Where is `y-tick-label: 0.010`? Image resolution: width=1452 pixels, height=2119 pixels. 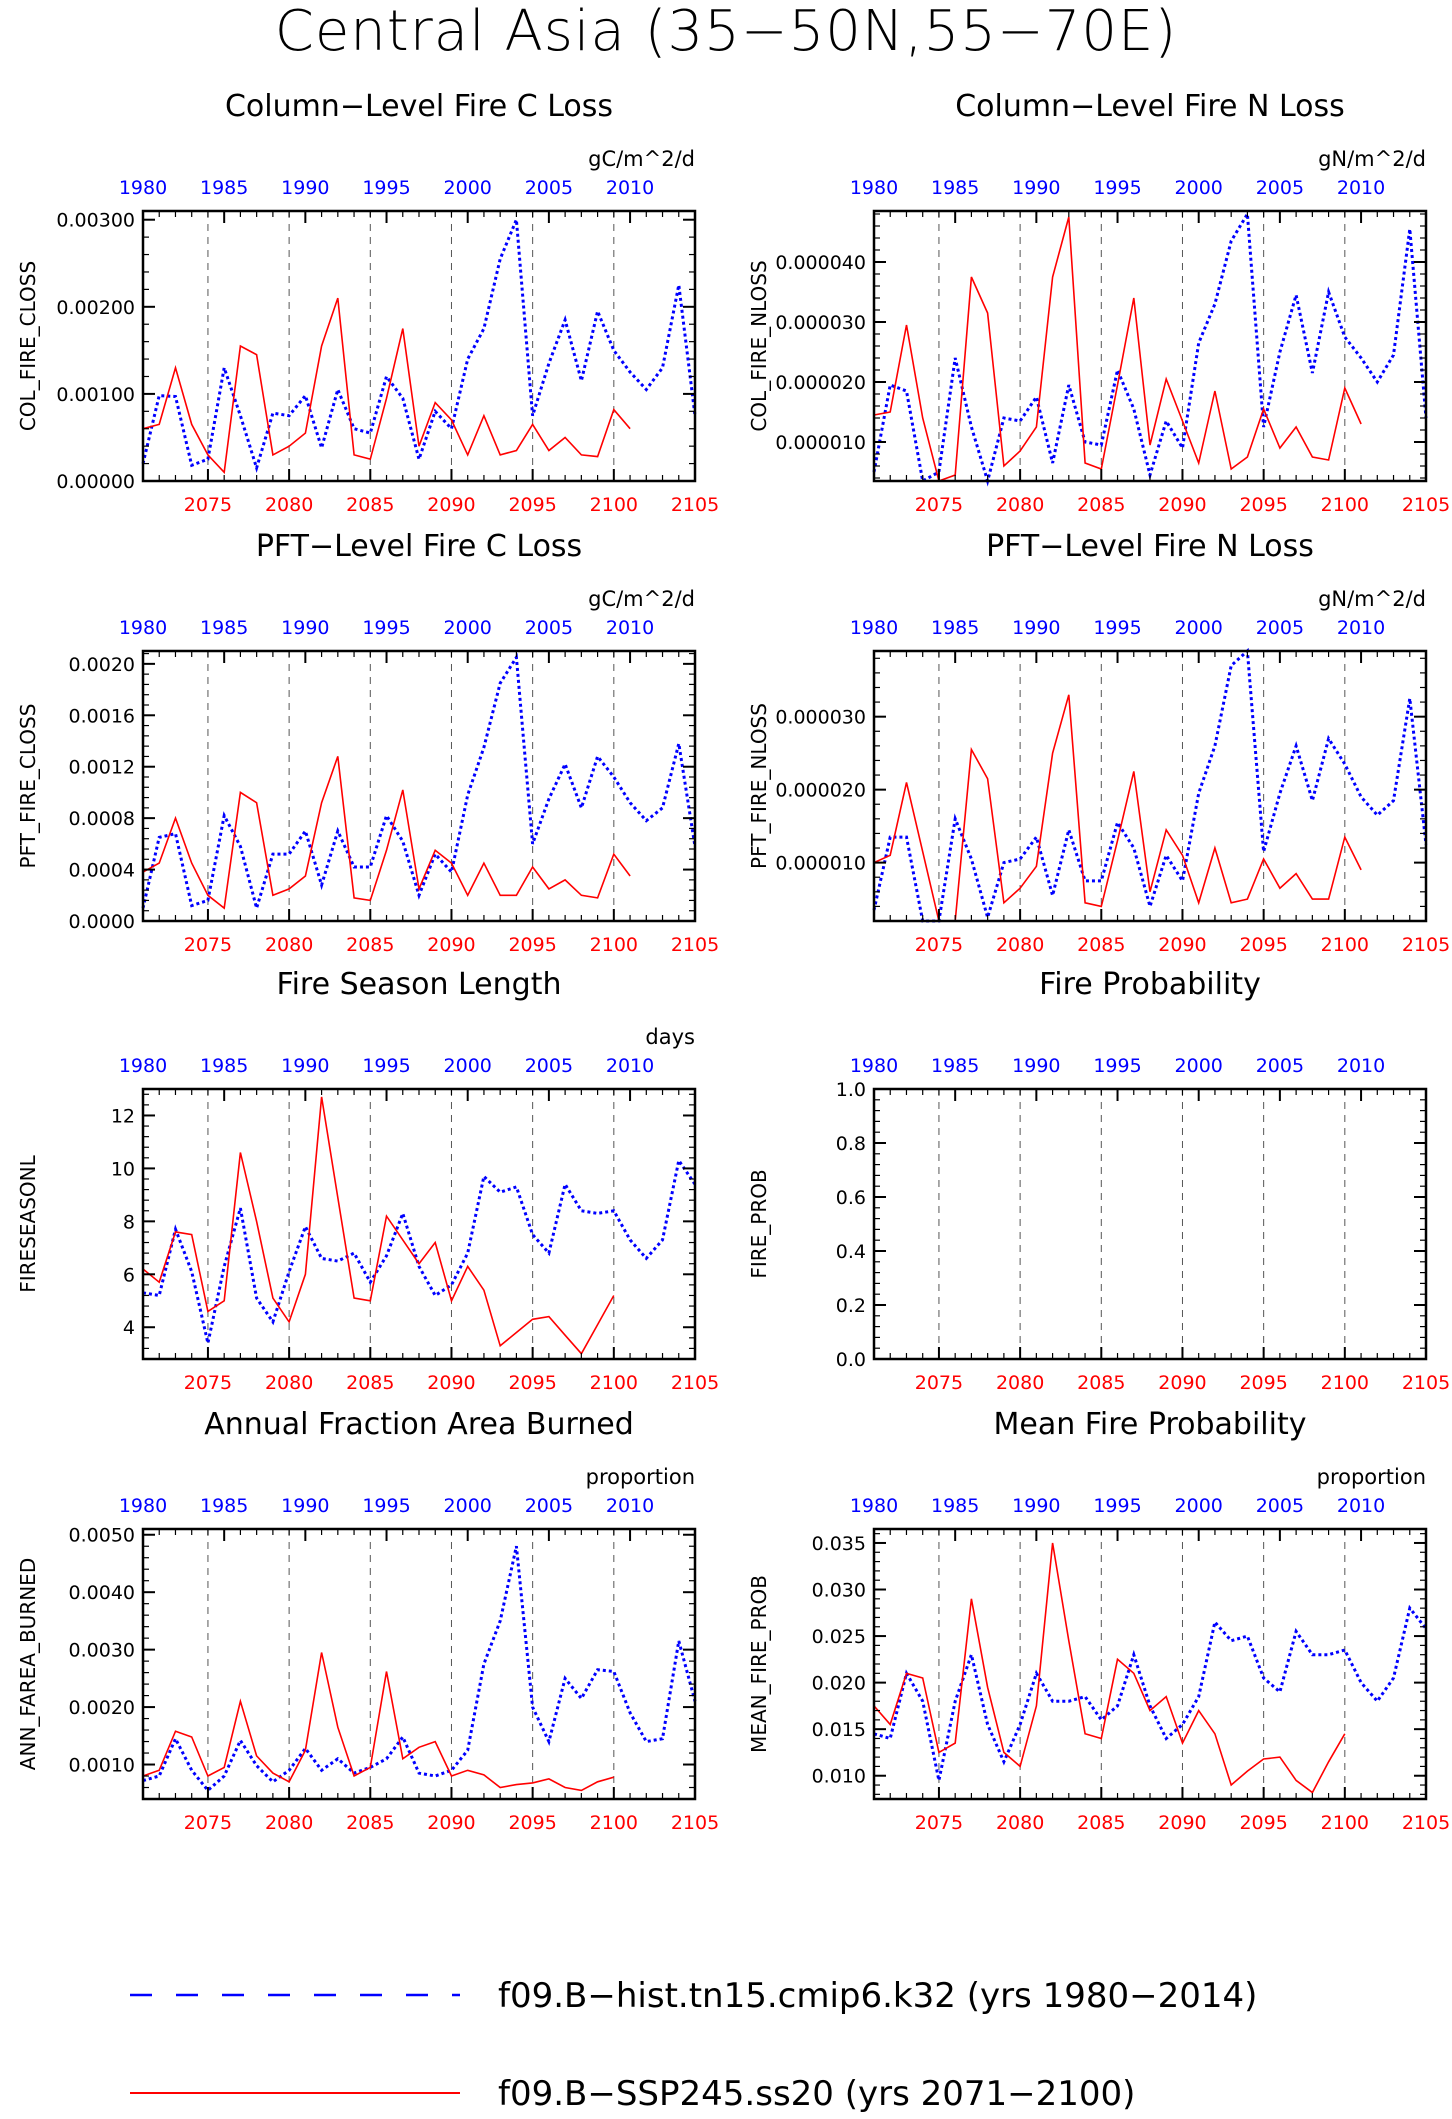 y-tick-label: 0.010 is located at coordinates (839, 1777).